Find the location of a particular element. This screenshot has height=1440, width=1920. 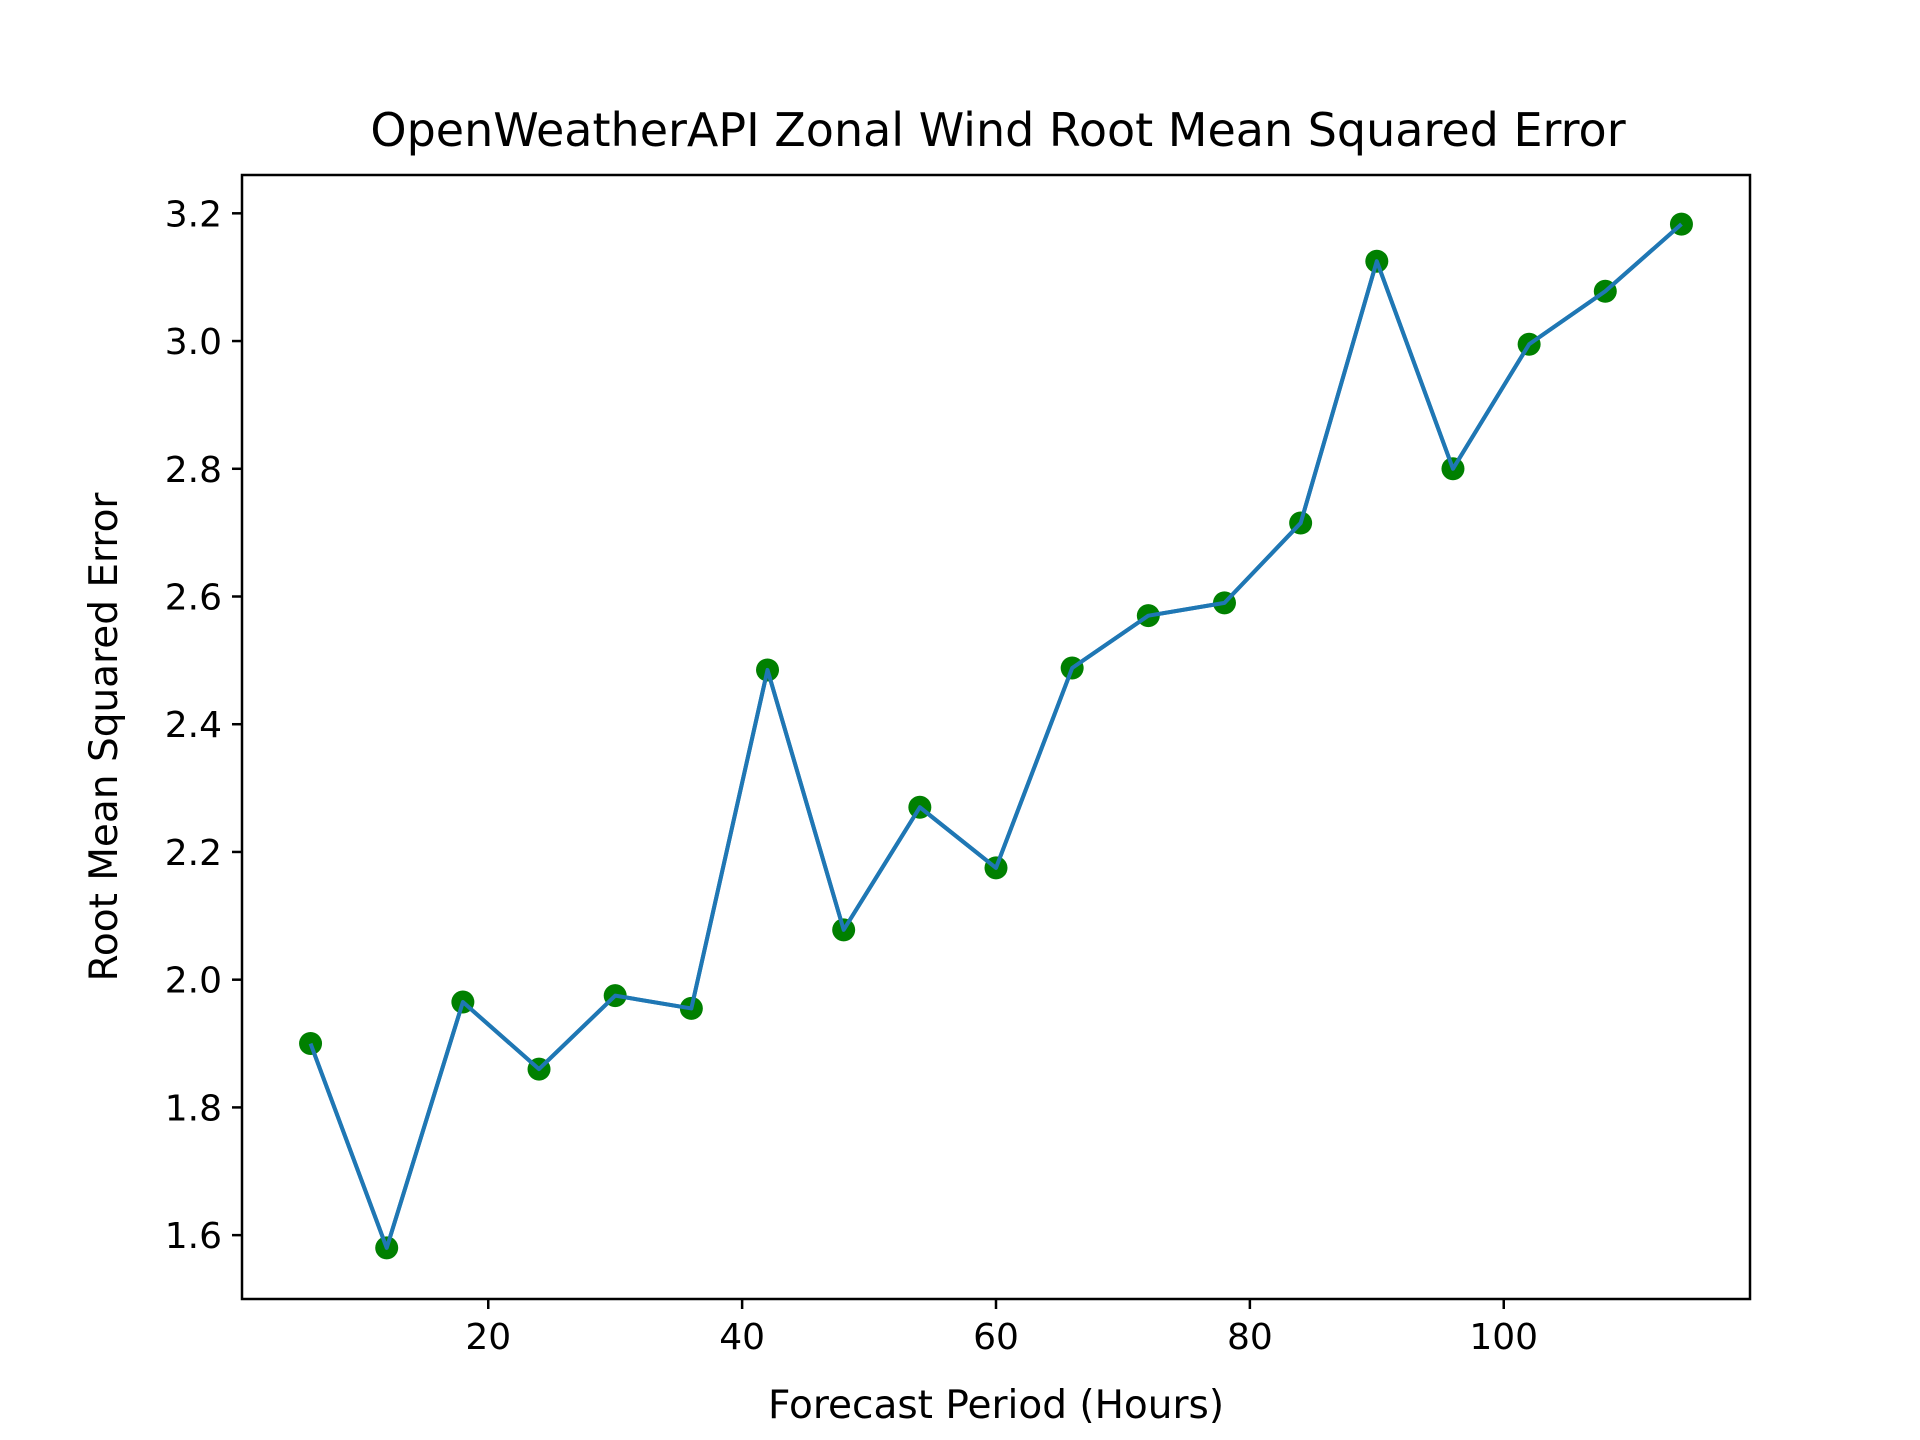

y-tick-label: 2.0 is located at coordinates (193, 981).